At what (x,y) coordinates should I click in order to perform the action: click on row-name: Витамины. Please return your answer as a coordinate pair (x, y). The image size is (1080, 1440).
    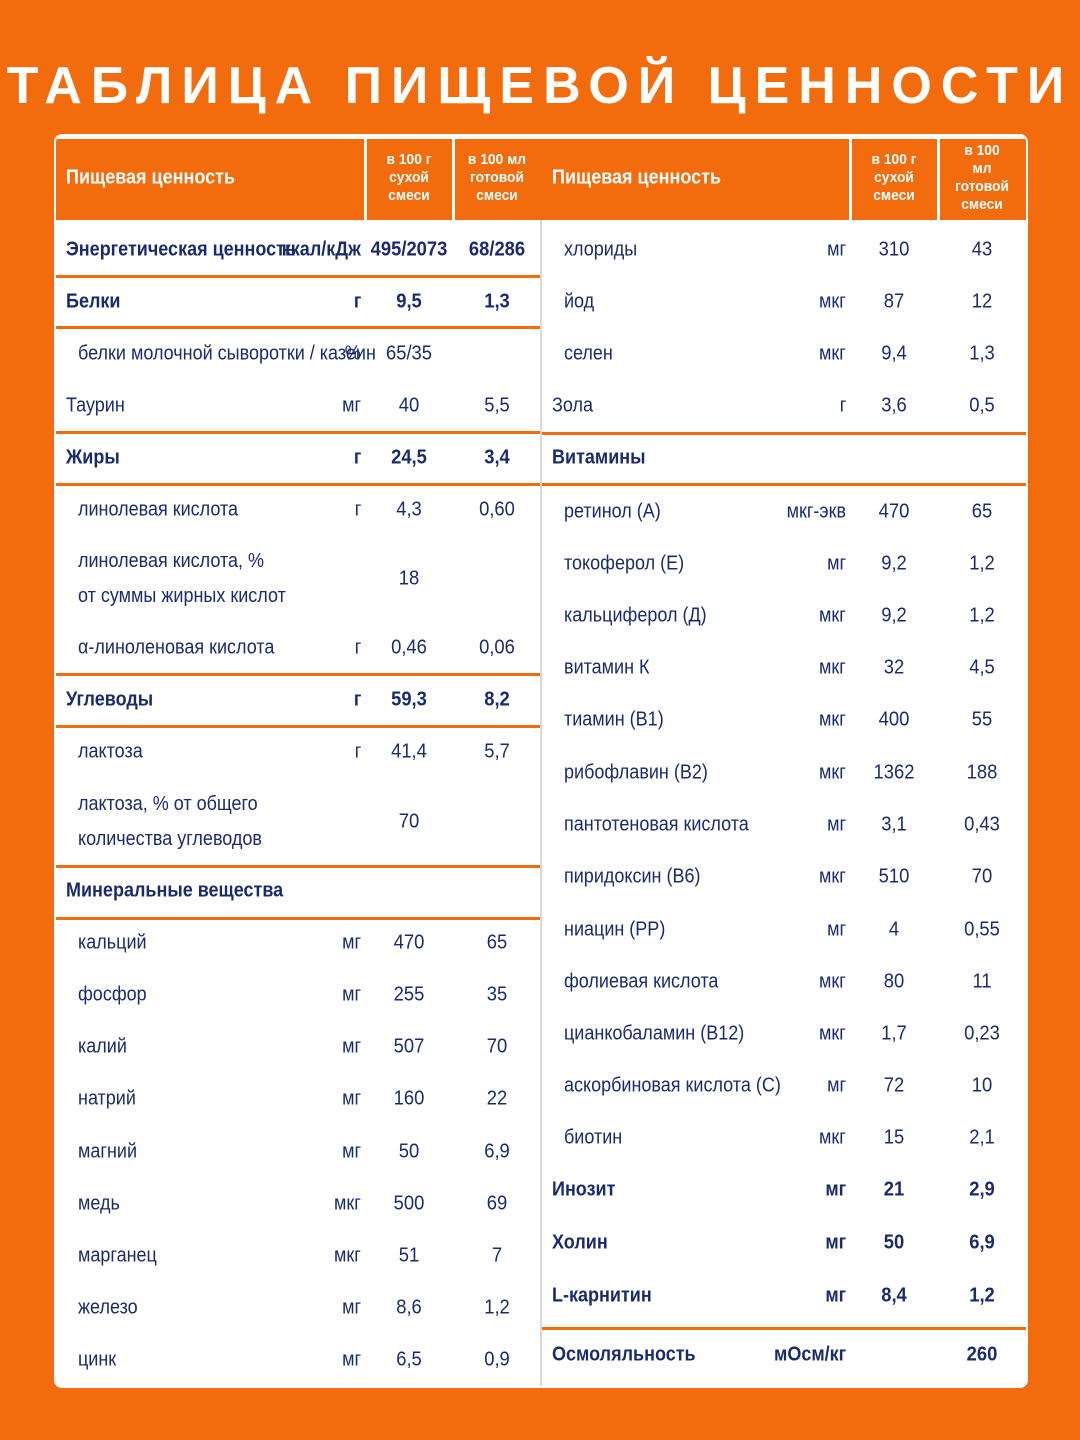
    Looking at the image, I should click on (599, 457).